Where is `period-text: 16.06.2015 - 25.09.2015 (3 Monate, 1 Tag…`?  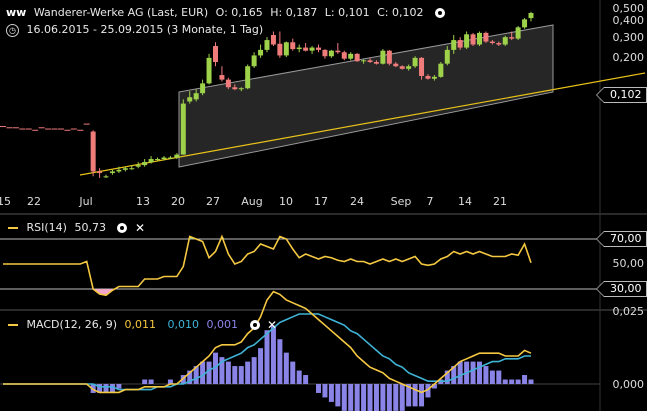
period-text: 16.06.2015 - 25.09.2015 (3 Monate, 1 Tag… is located at coordinates (145, 29).